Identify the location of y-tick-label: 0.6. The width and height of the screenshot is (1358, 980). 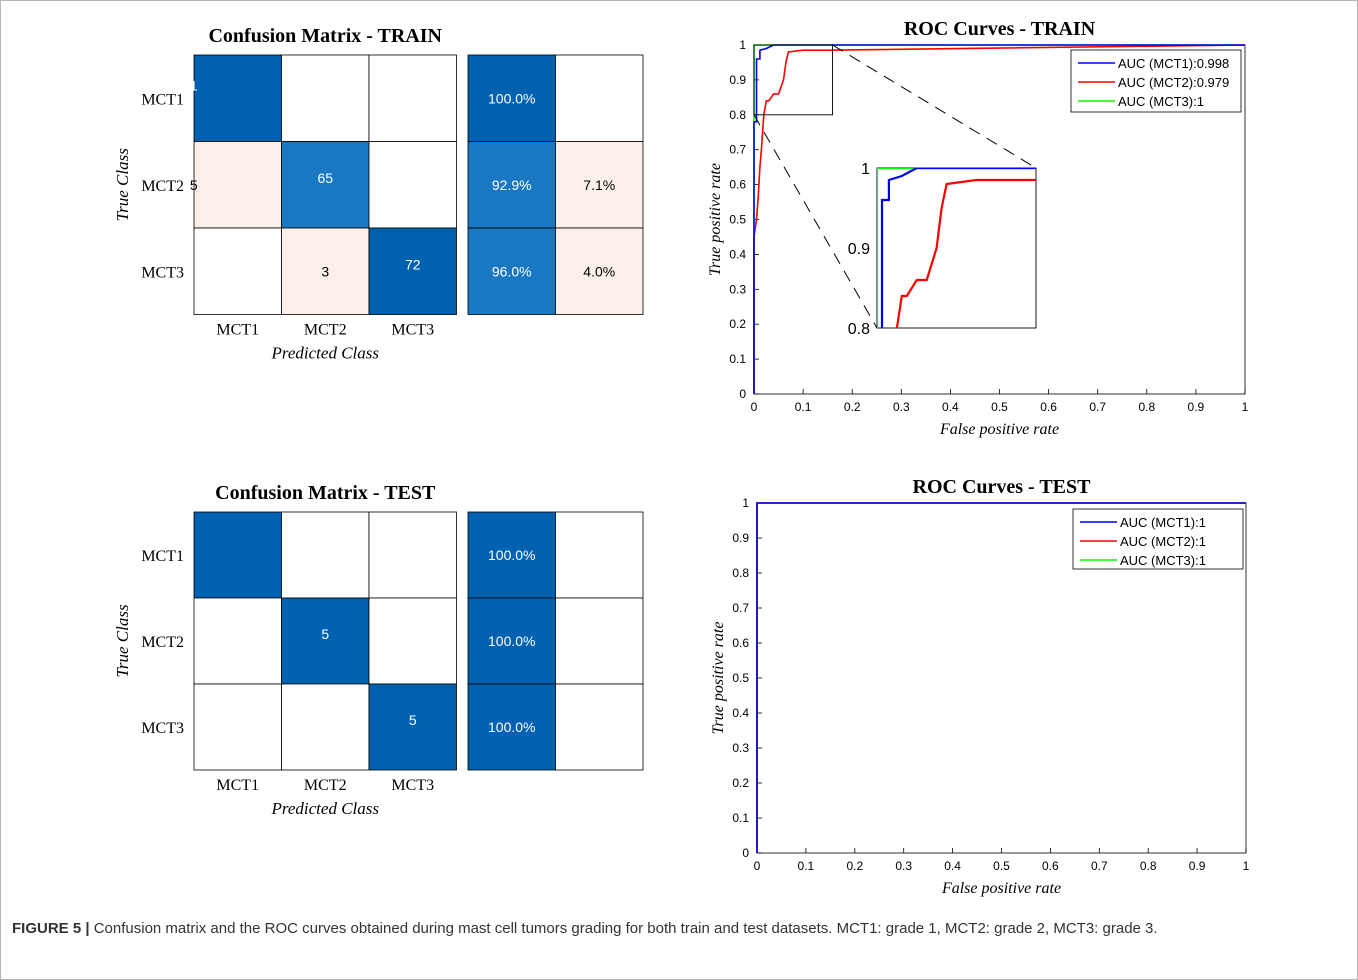
(737, 185).